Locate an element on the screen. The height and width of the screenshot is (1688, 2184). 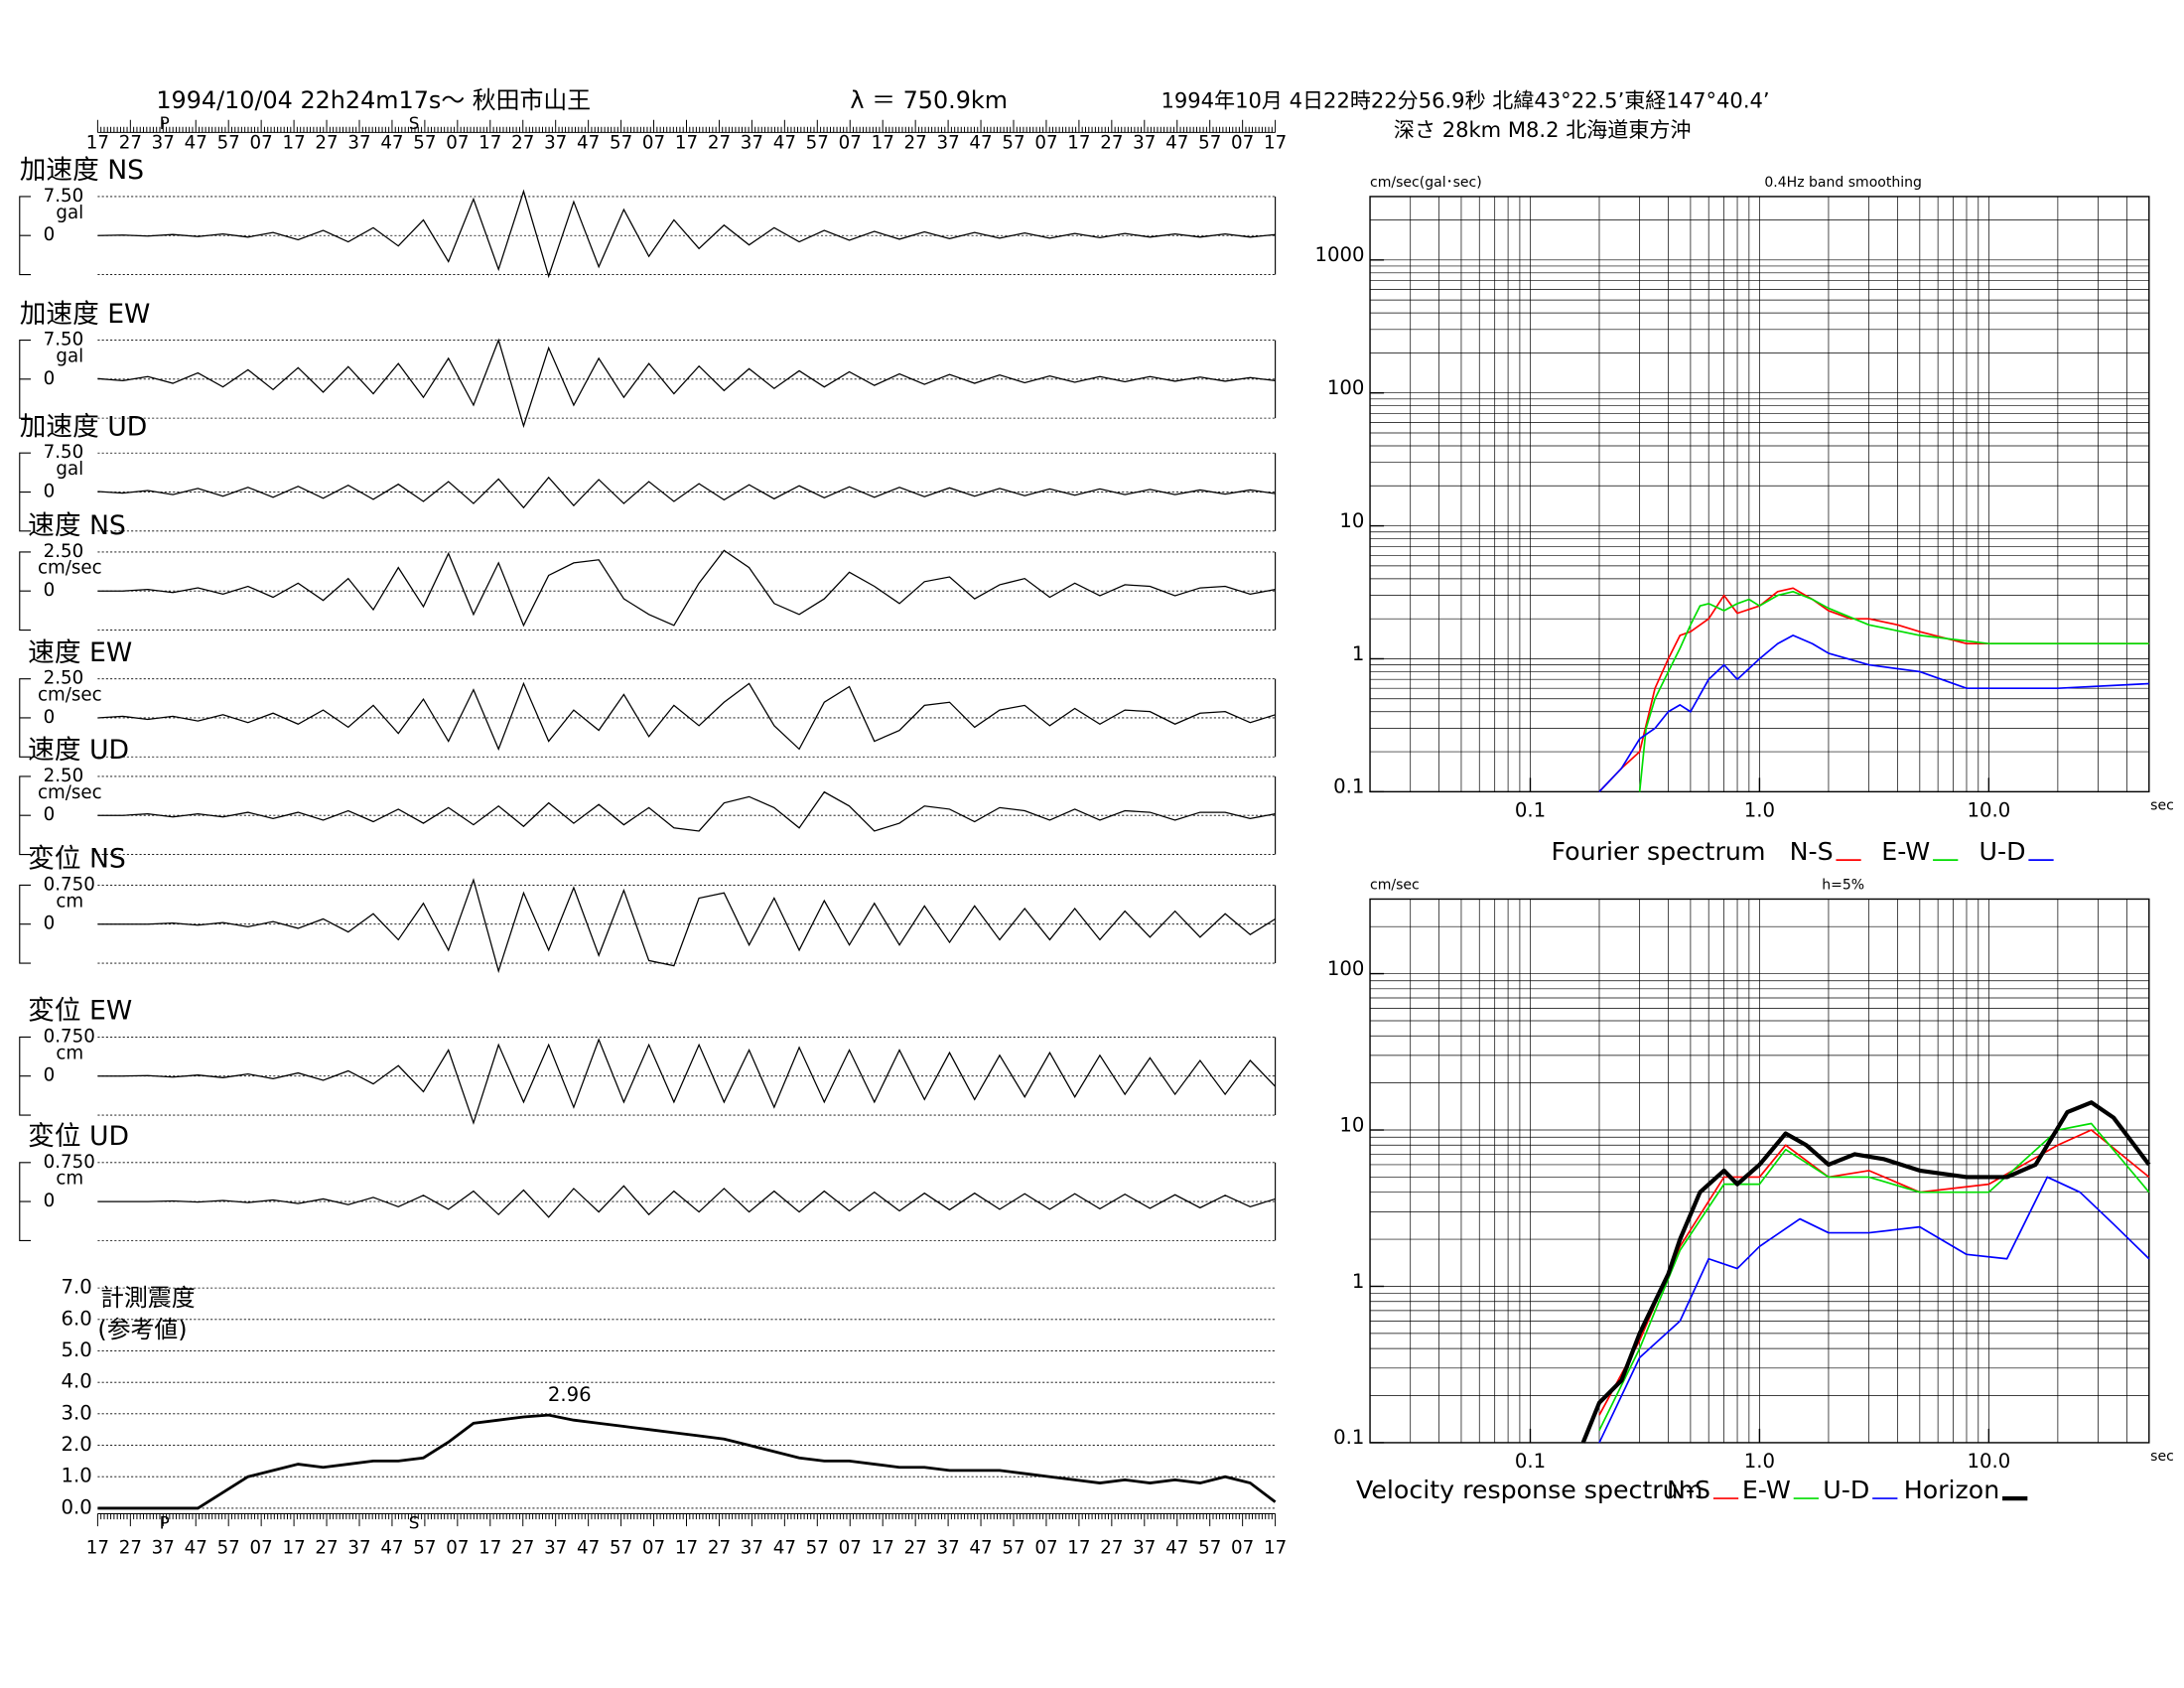
y-tick-label: 1.0 is located at coordinates (77, 1476).